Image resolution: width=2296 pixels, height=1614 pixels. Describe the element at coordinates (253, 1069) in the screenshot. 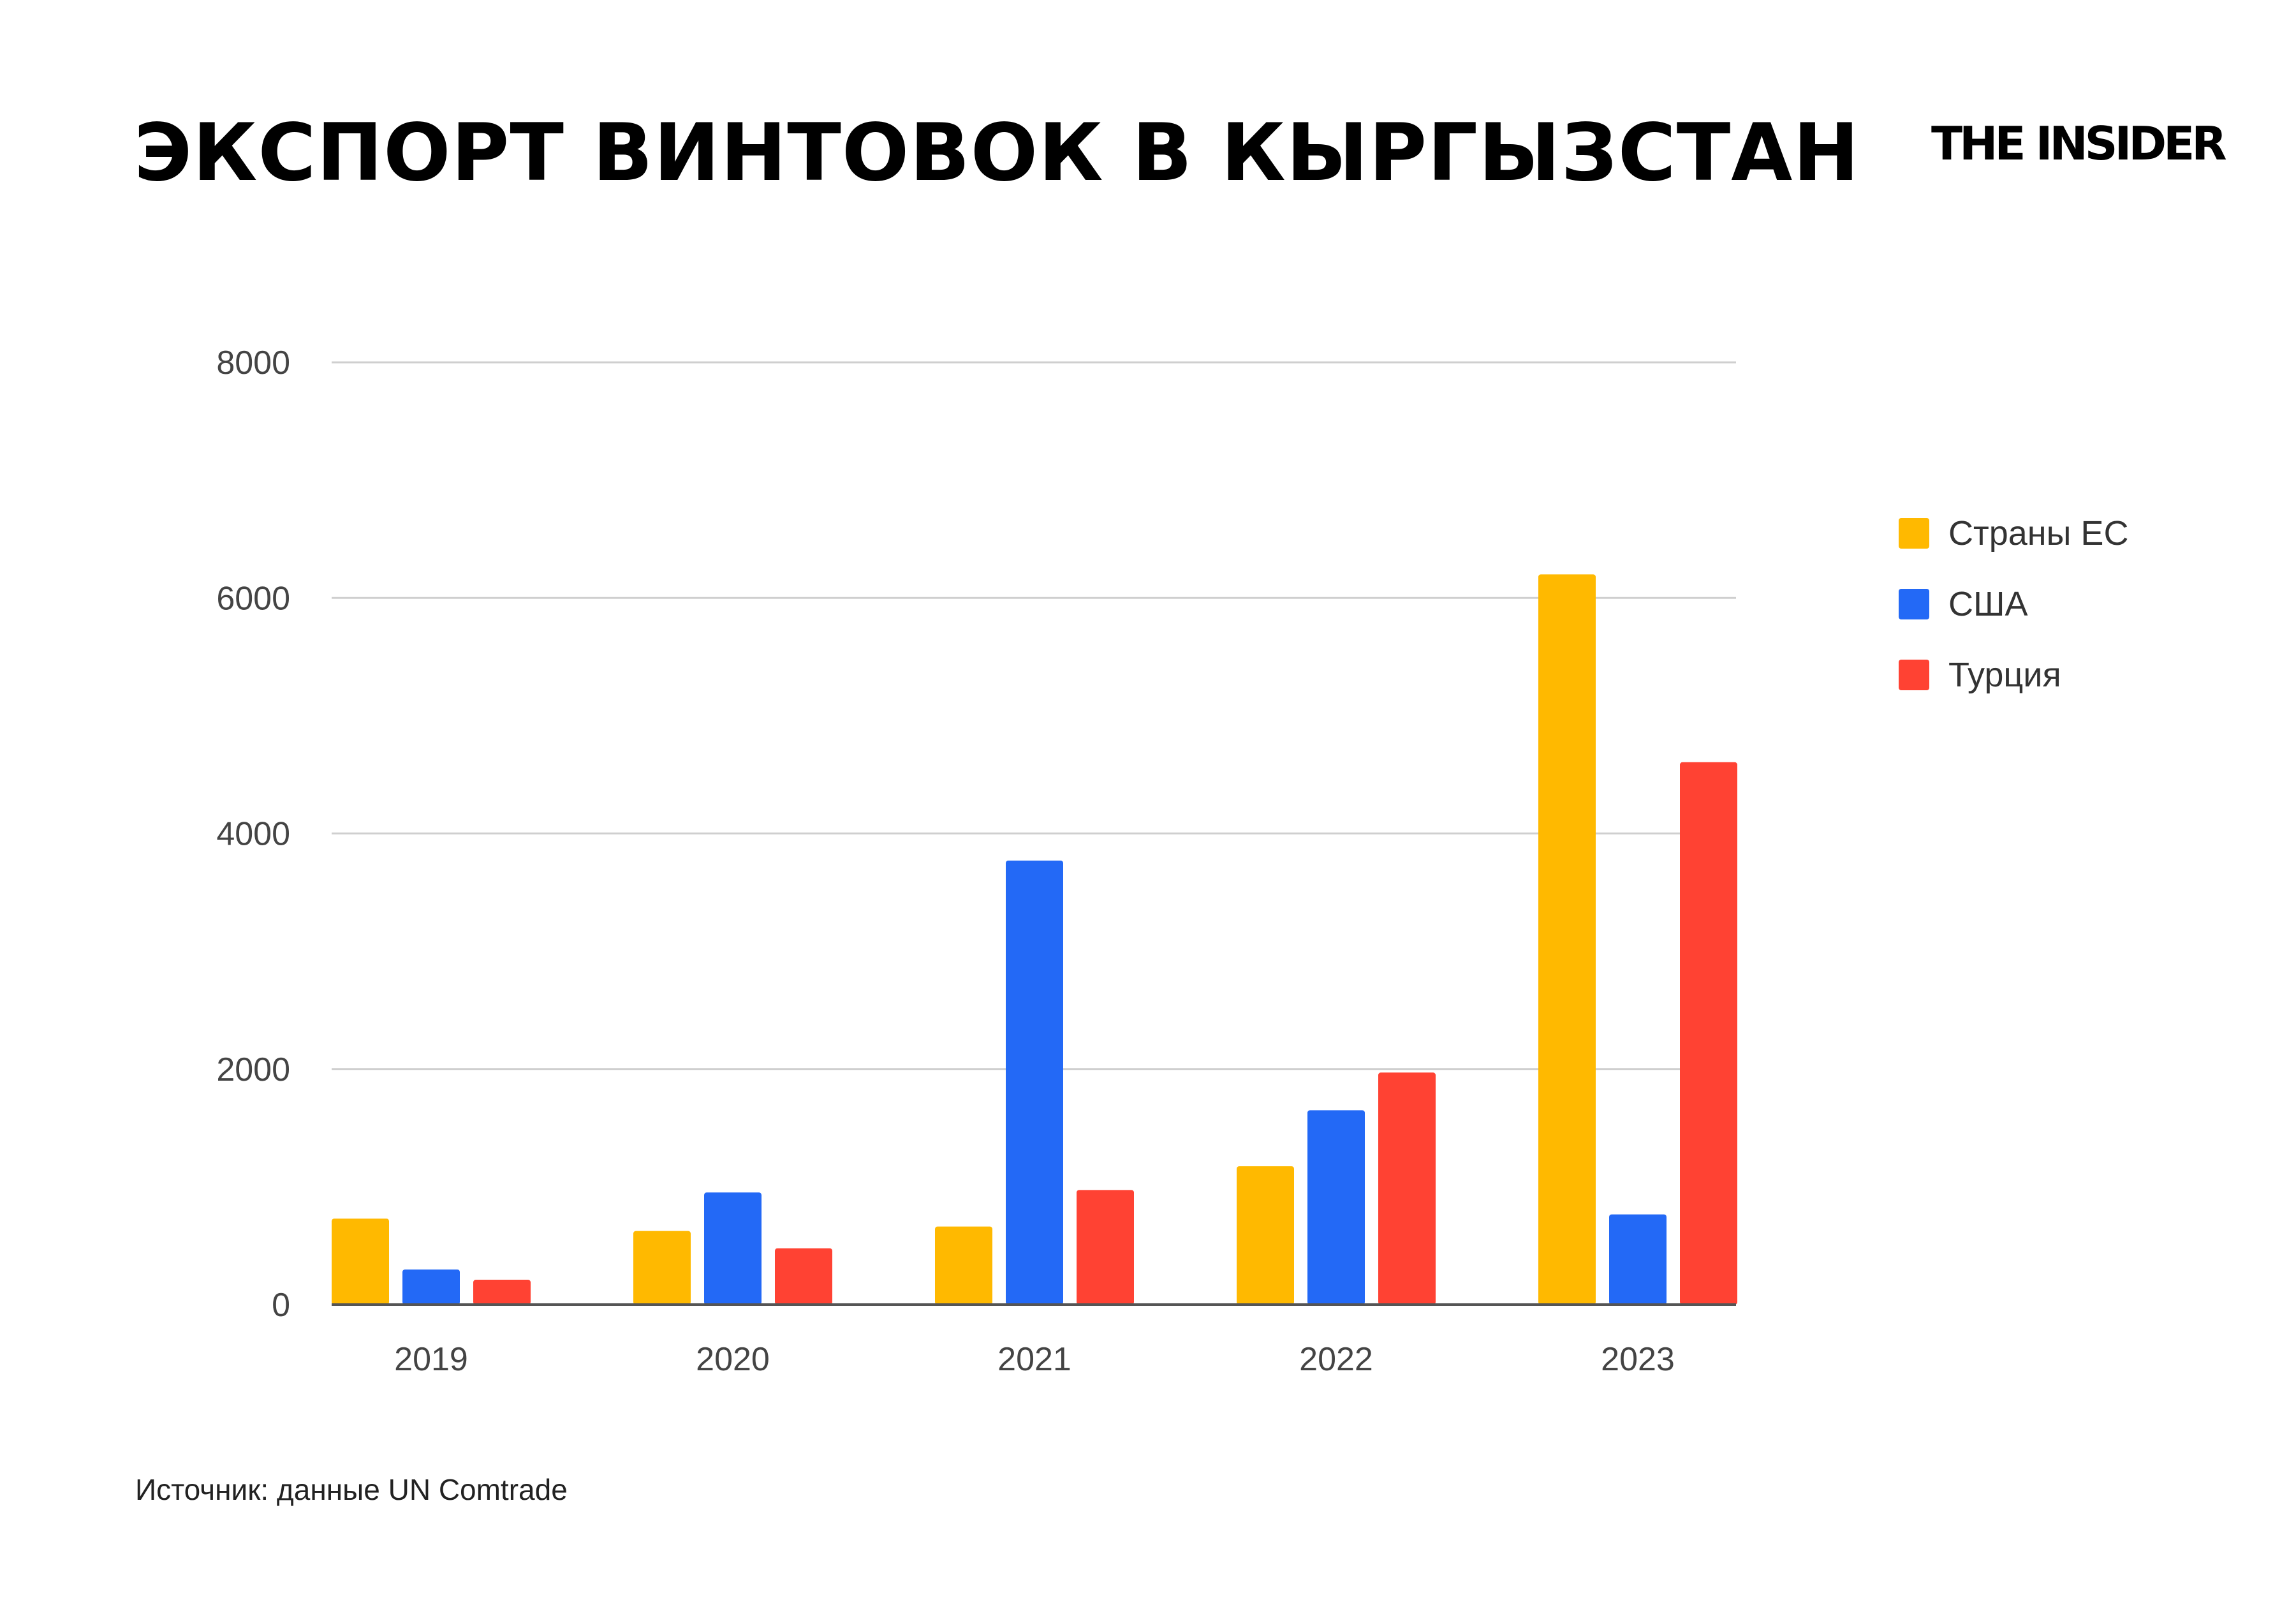

I see `y-tick-label: 2000` at that location.